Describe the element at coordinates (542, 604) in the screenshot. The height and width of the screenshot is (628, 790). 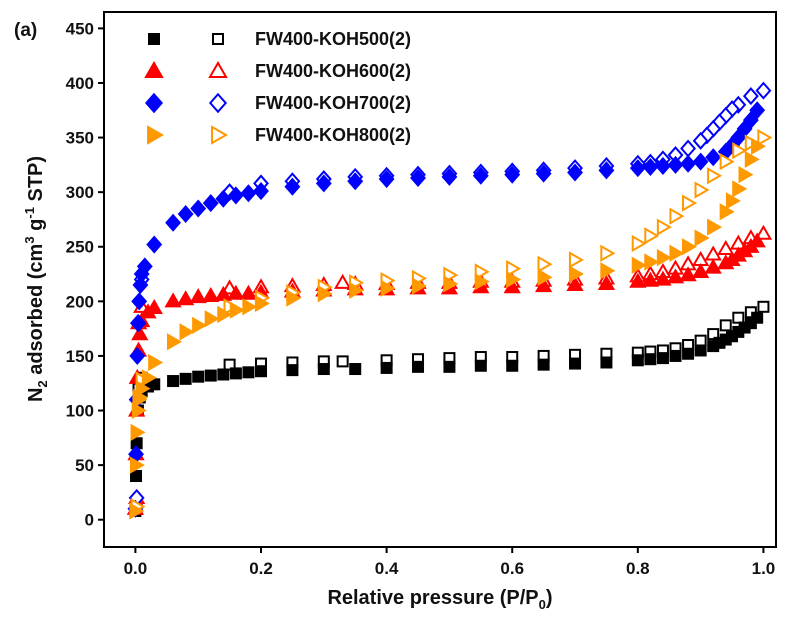
I see `x-axis-title-subscript: 0` at that location.